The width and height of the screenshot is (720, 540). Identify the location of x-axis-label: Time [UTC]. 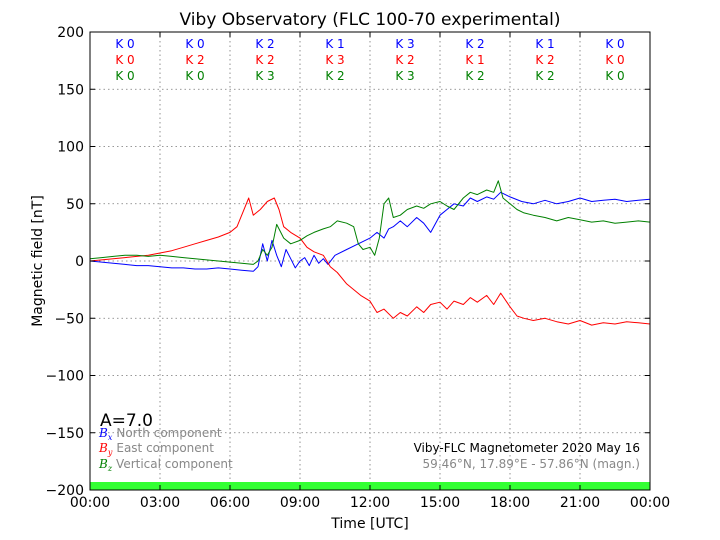
(369, 524).